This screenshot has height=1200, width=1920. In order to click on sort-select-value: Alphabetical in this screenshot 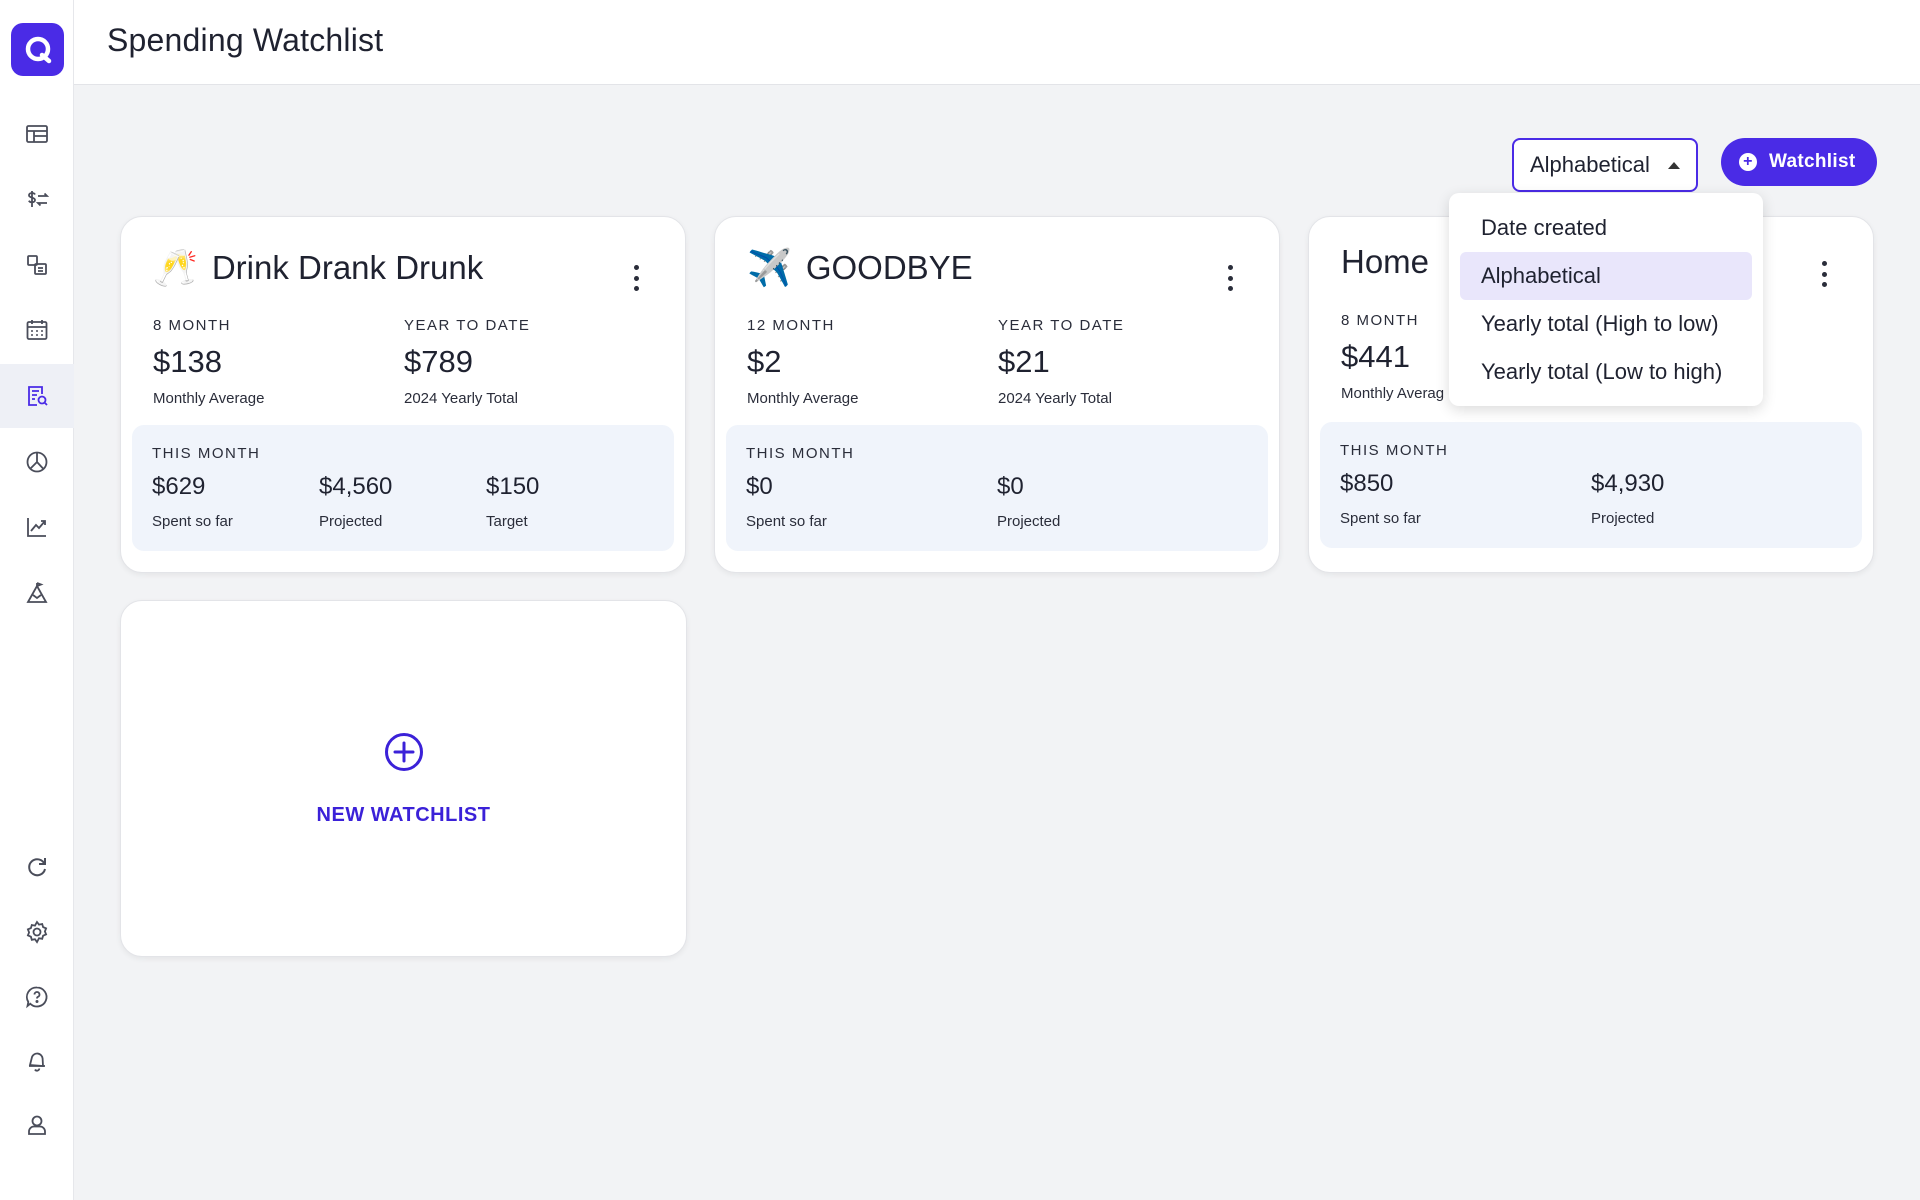, I will do `click(1590, 164)`.